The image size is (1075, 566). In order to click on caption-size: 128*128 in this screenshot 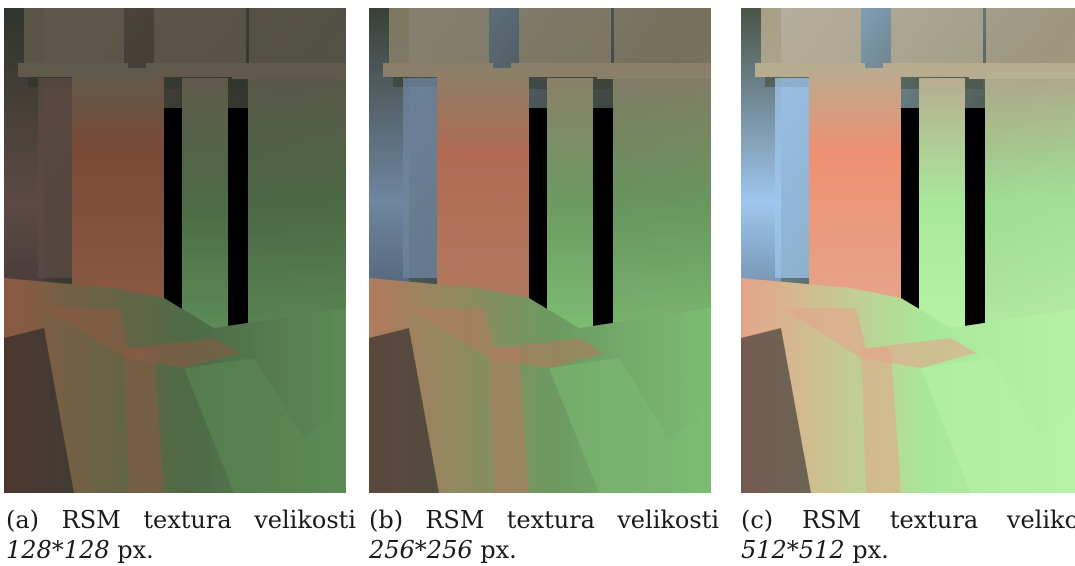, I will do `click(58, 550)`.